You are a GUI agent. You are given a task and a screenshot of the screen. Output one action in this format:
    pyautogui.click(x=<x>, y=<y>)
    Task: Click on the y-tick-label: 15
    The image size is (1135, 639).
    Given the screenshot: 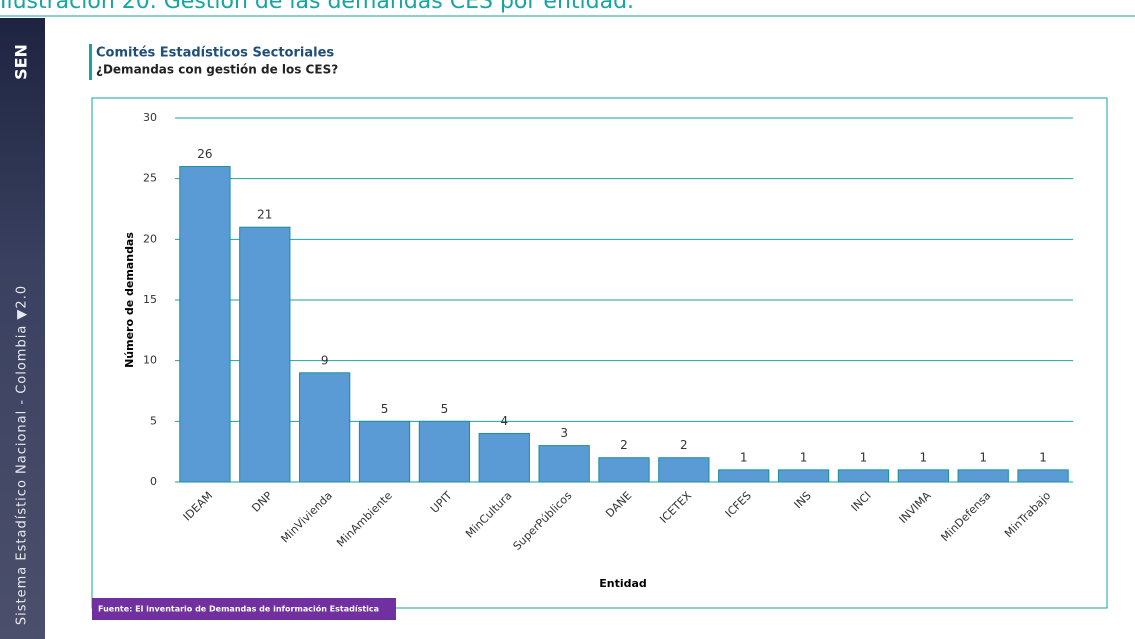 What is the action you would take?
    pyautogui.click(x=150, y=299)
    